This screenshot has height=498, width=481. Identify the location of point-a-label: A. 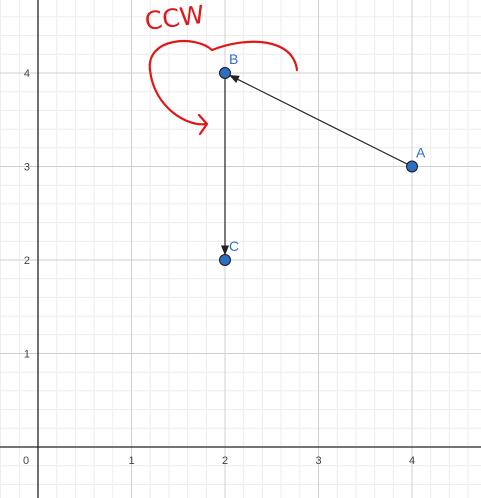
(421, 153).